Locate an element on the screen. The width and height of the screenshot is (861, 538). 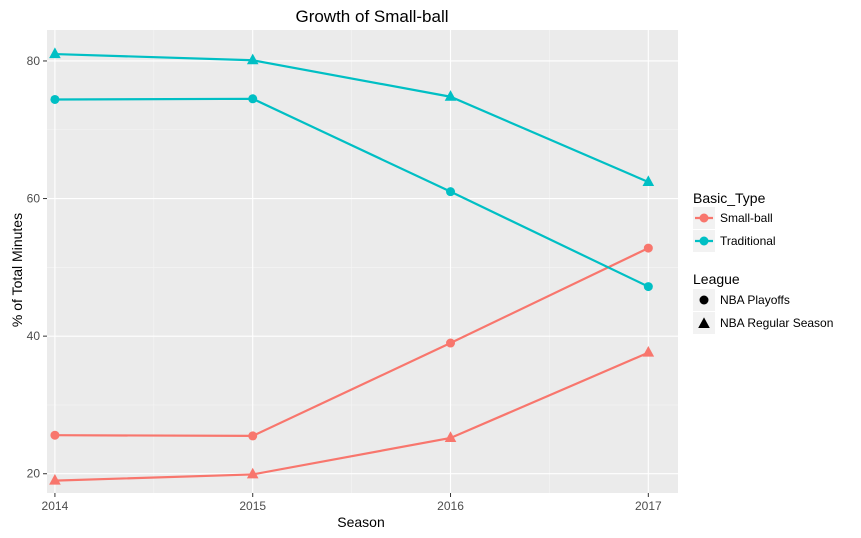
y-tick-label: 80 is located at coordinates (34, 61).